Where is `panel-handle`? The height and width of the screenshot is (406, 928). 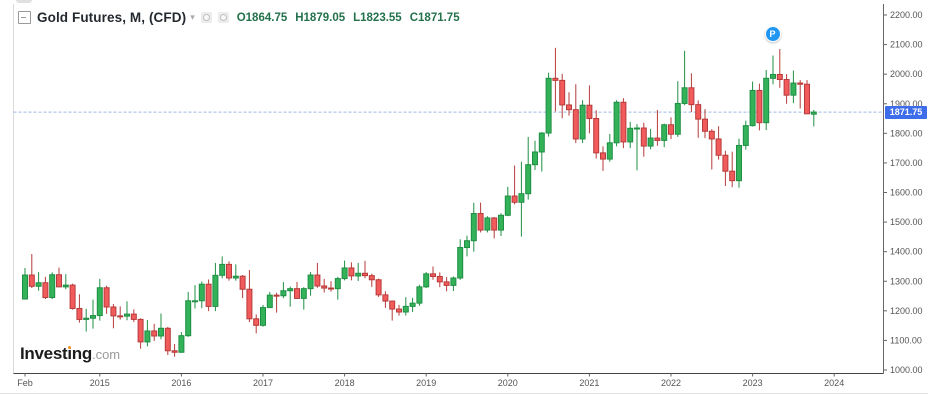 panel-handle is located at coordinates (24, 1).